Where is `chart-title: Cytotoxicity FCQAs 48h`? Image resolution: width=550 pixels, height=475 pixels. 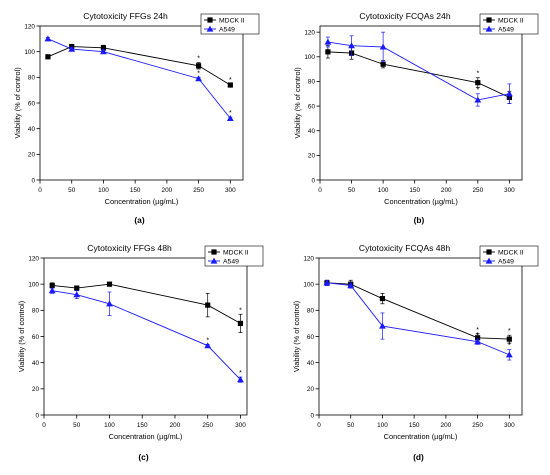 chart-title: Cytotoxicity FCQAs 48h is located at coordinates (404, 248).